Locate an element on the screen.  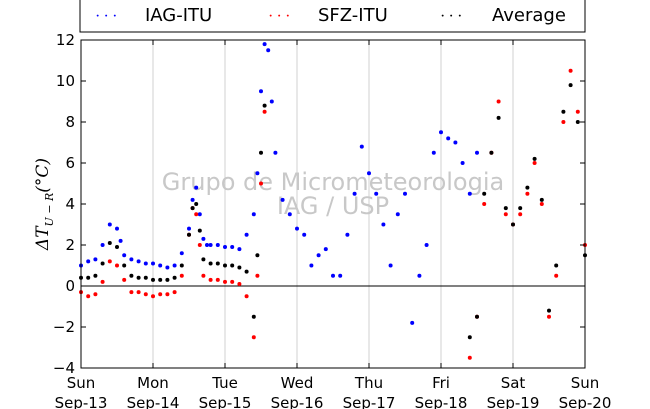
y-axis-label: ΔTU − R(°C) is located at coordinates (44, 204).